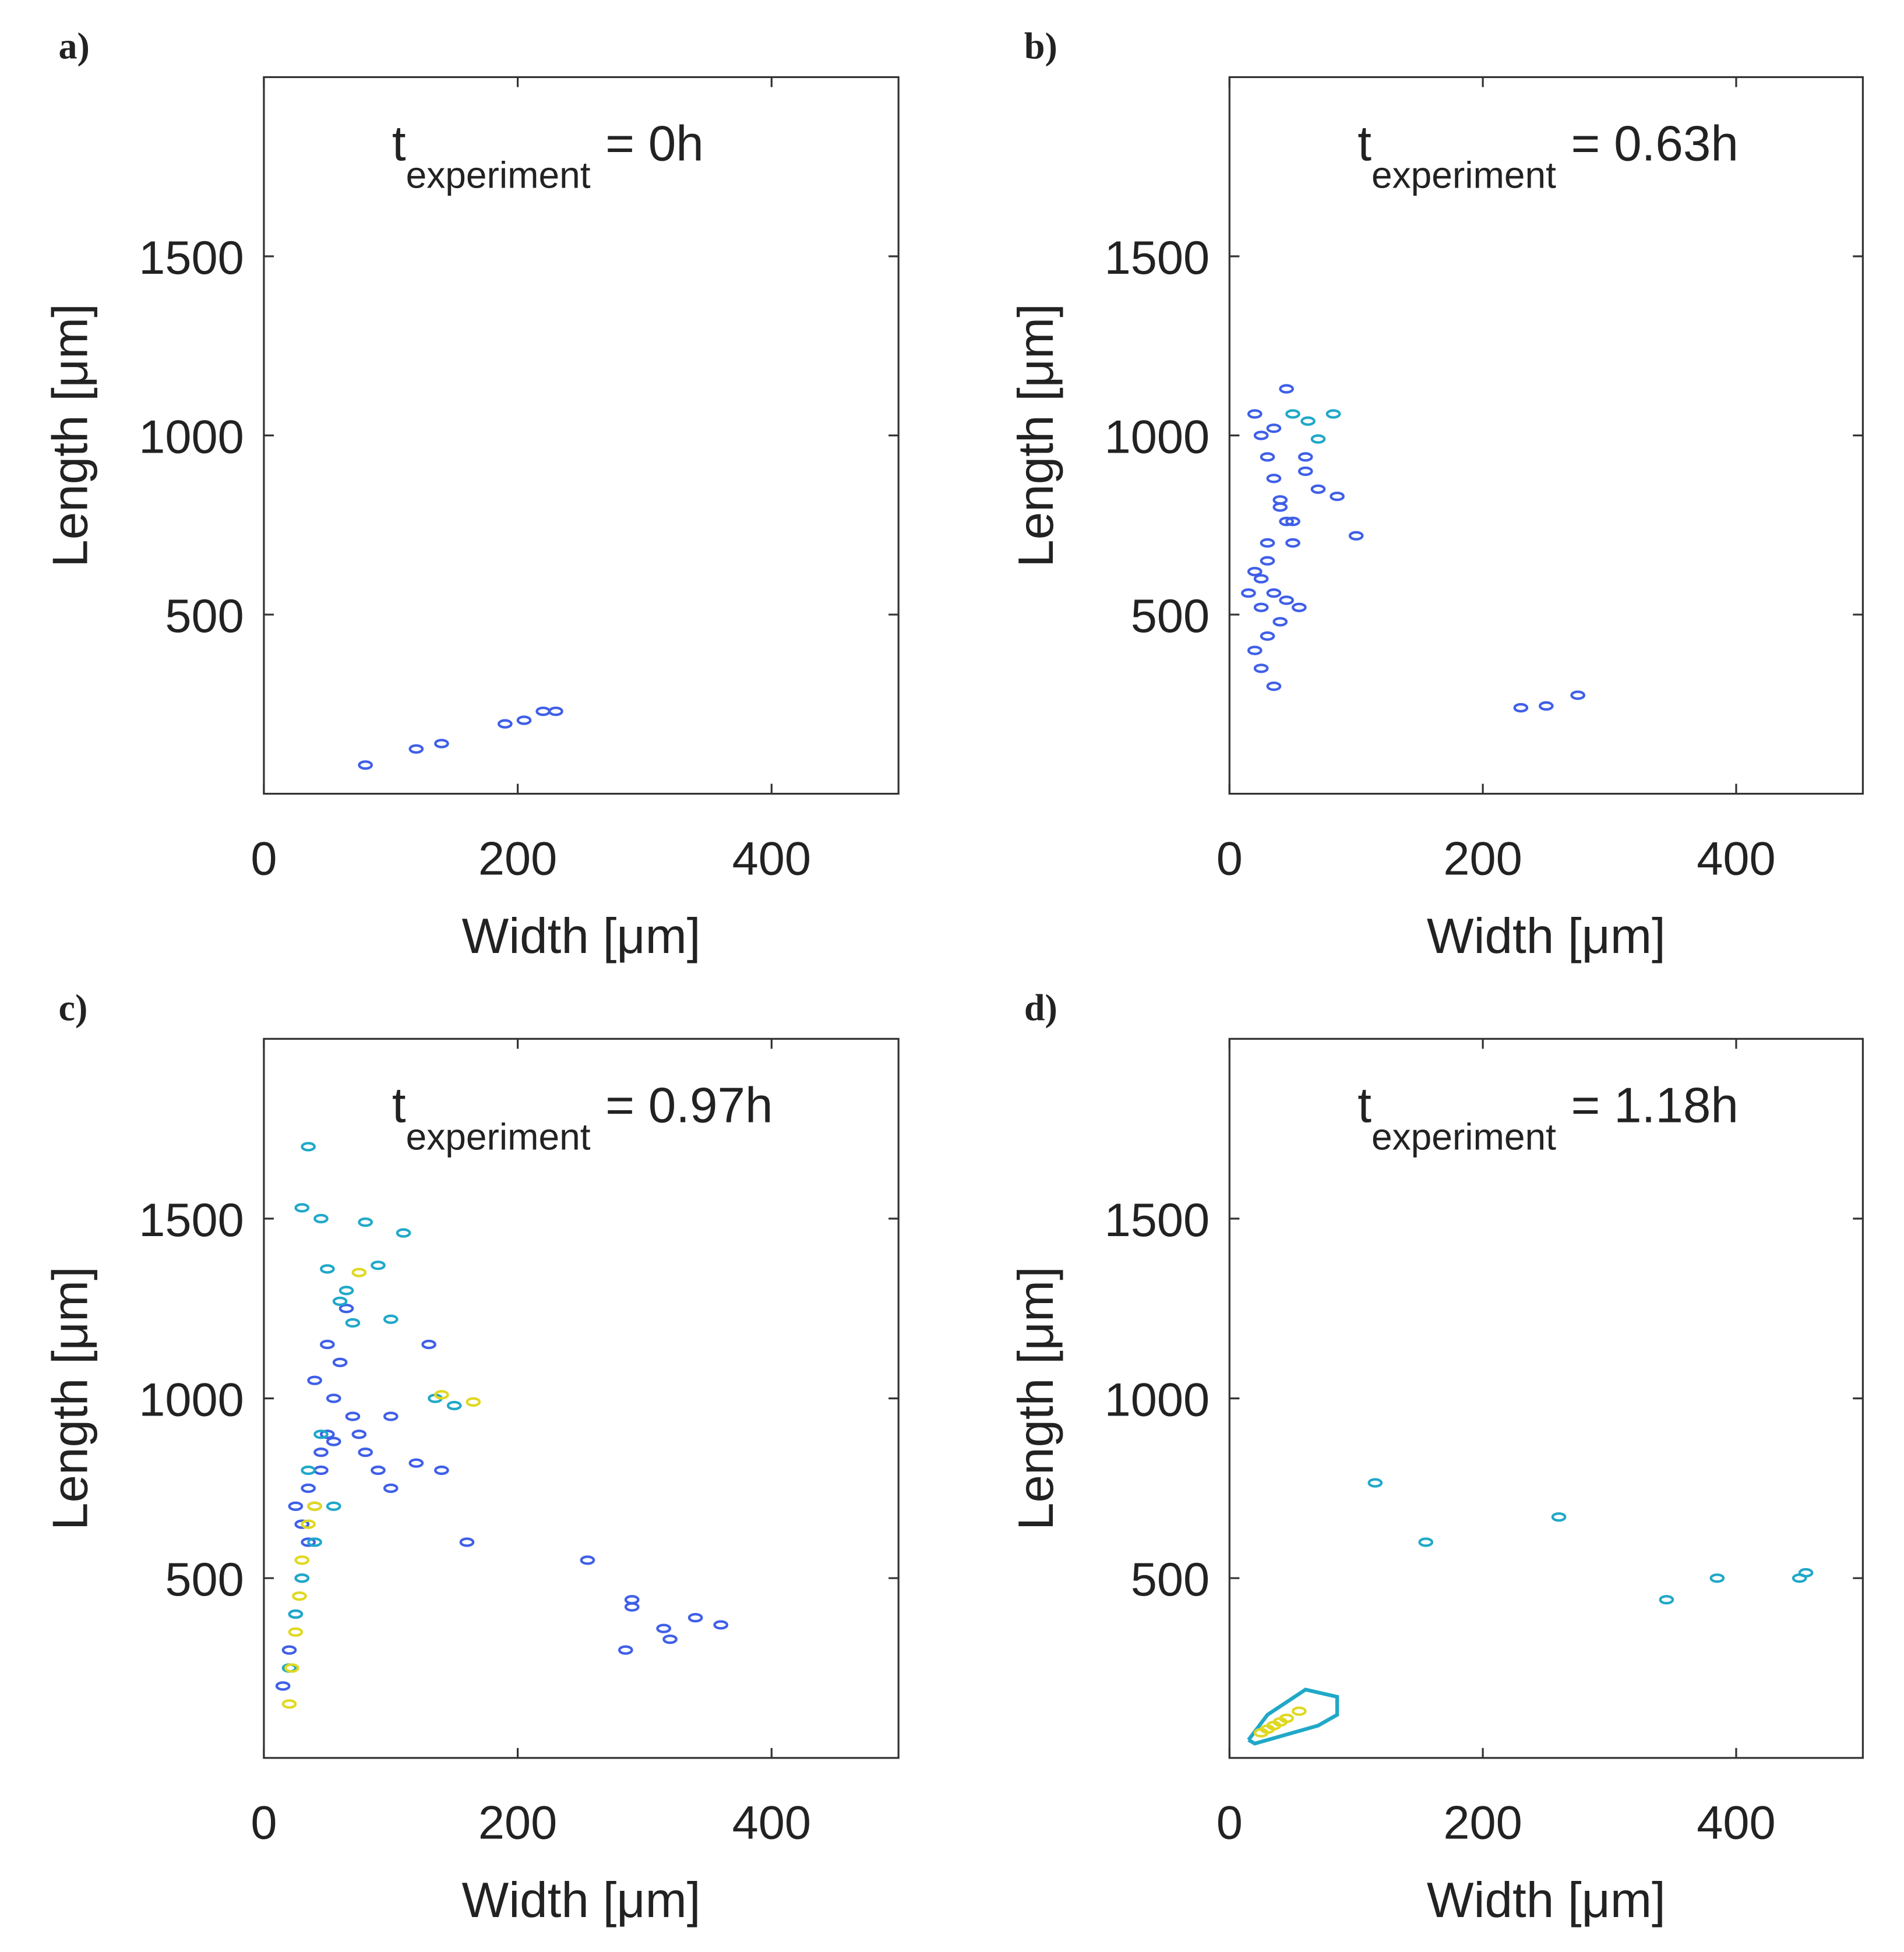 The height and width of the screenshot is (1952, 1904). Describe the element at coordinates (1040, 46) in the screenshot. I see `panel-label: b)` at that location.